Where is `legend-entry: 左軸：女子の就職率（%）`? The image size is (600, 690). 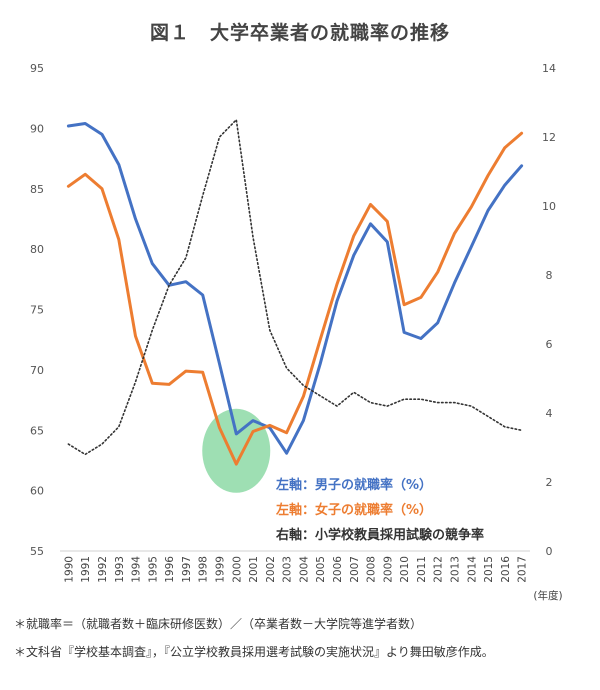
legend-entry: 左軸：女子の就職率（%） is located at coordinates (354, 510).